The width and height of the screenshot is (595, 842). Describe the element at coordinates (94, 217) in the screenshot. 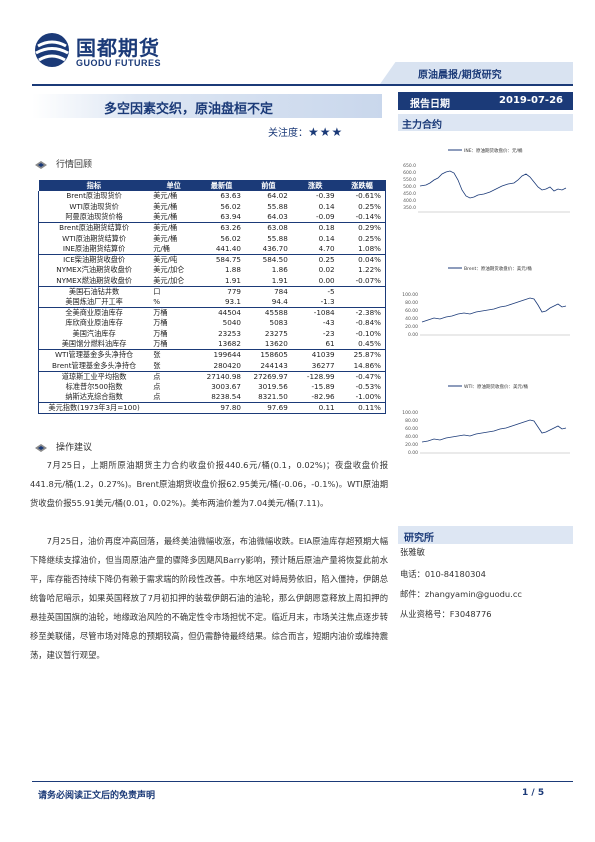

I see `table-cell: 阿曼原油现货价格` at that location.